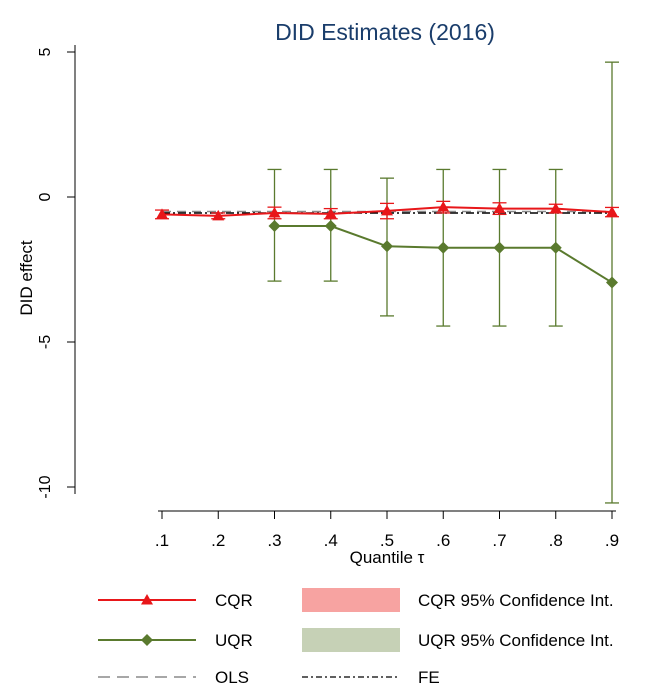 The width and height of the screenshot is (662, 700). Describe the element at coordinates (516, 640) in the screenshot. I see `legend-label-uqr-95-confidence-int: UQR 95% Confidence Int.` at that location.